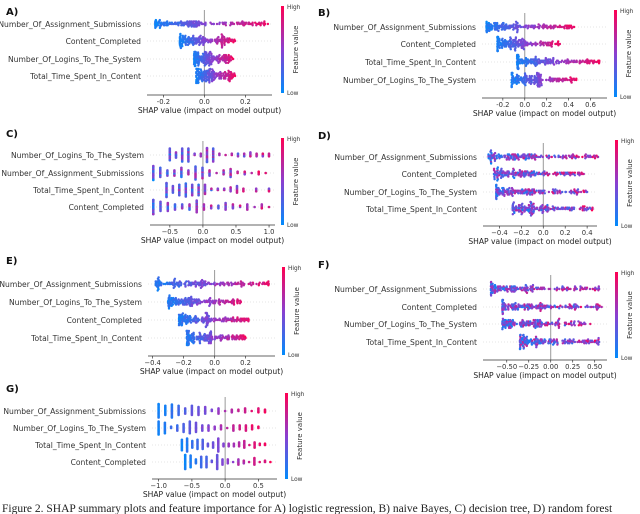 The height and width of the screenshot is (514, 640). What do you see at coordinates (109, 462) in the screenshot?
I see `feature-label: Content_Completed` at bounding box center [109, 462].